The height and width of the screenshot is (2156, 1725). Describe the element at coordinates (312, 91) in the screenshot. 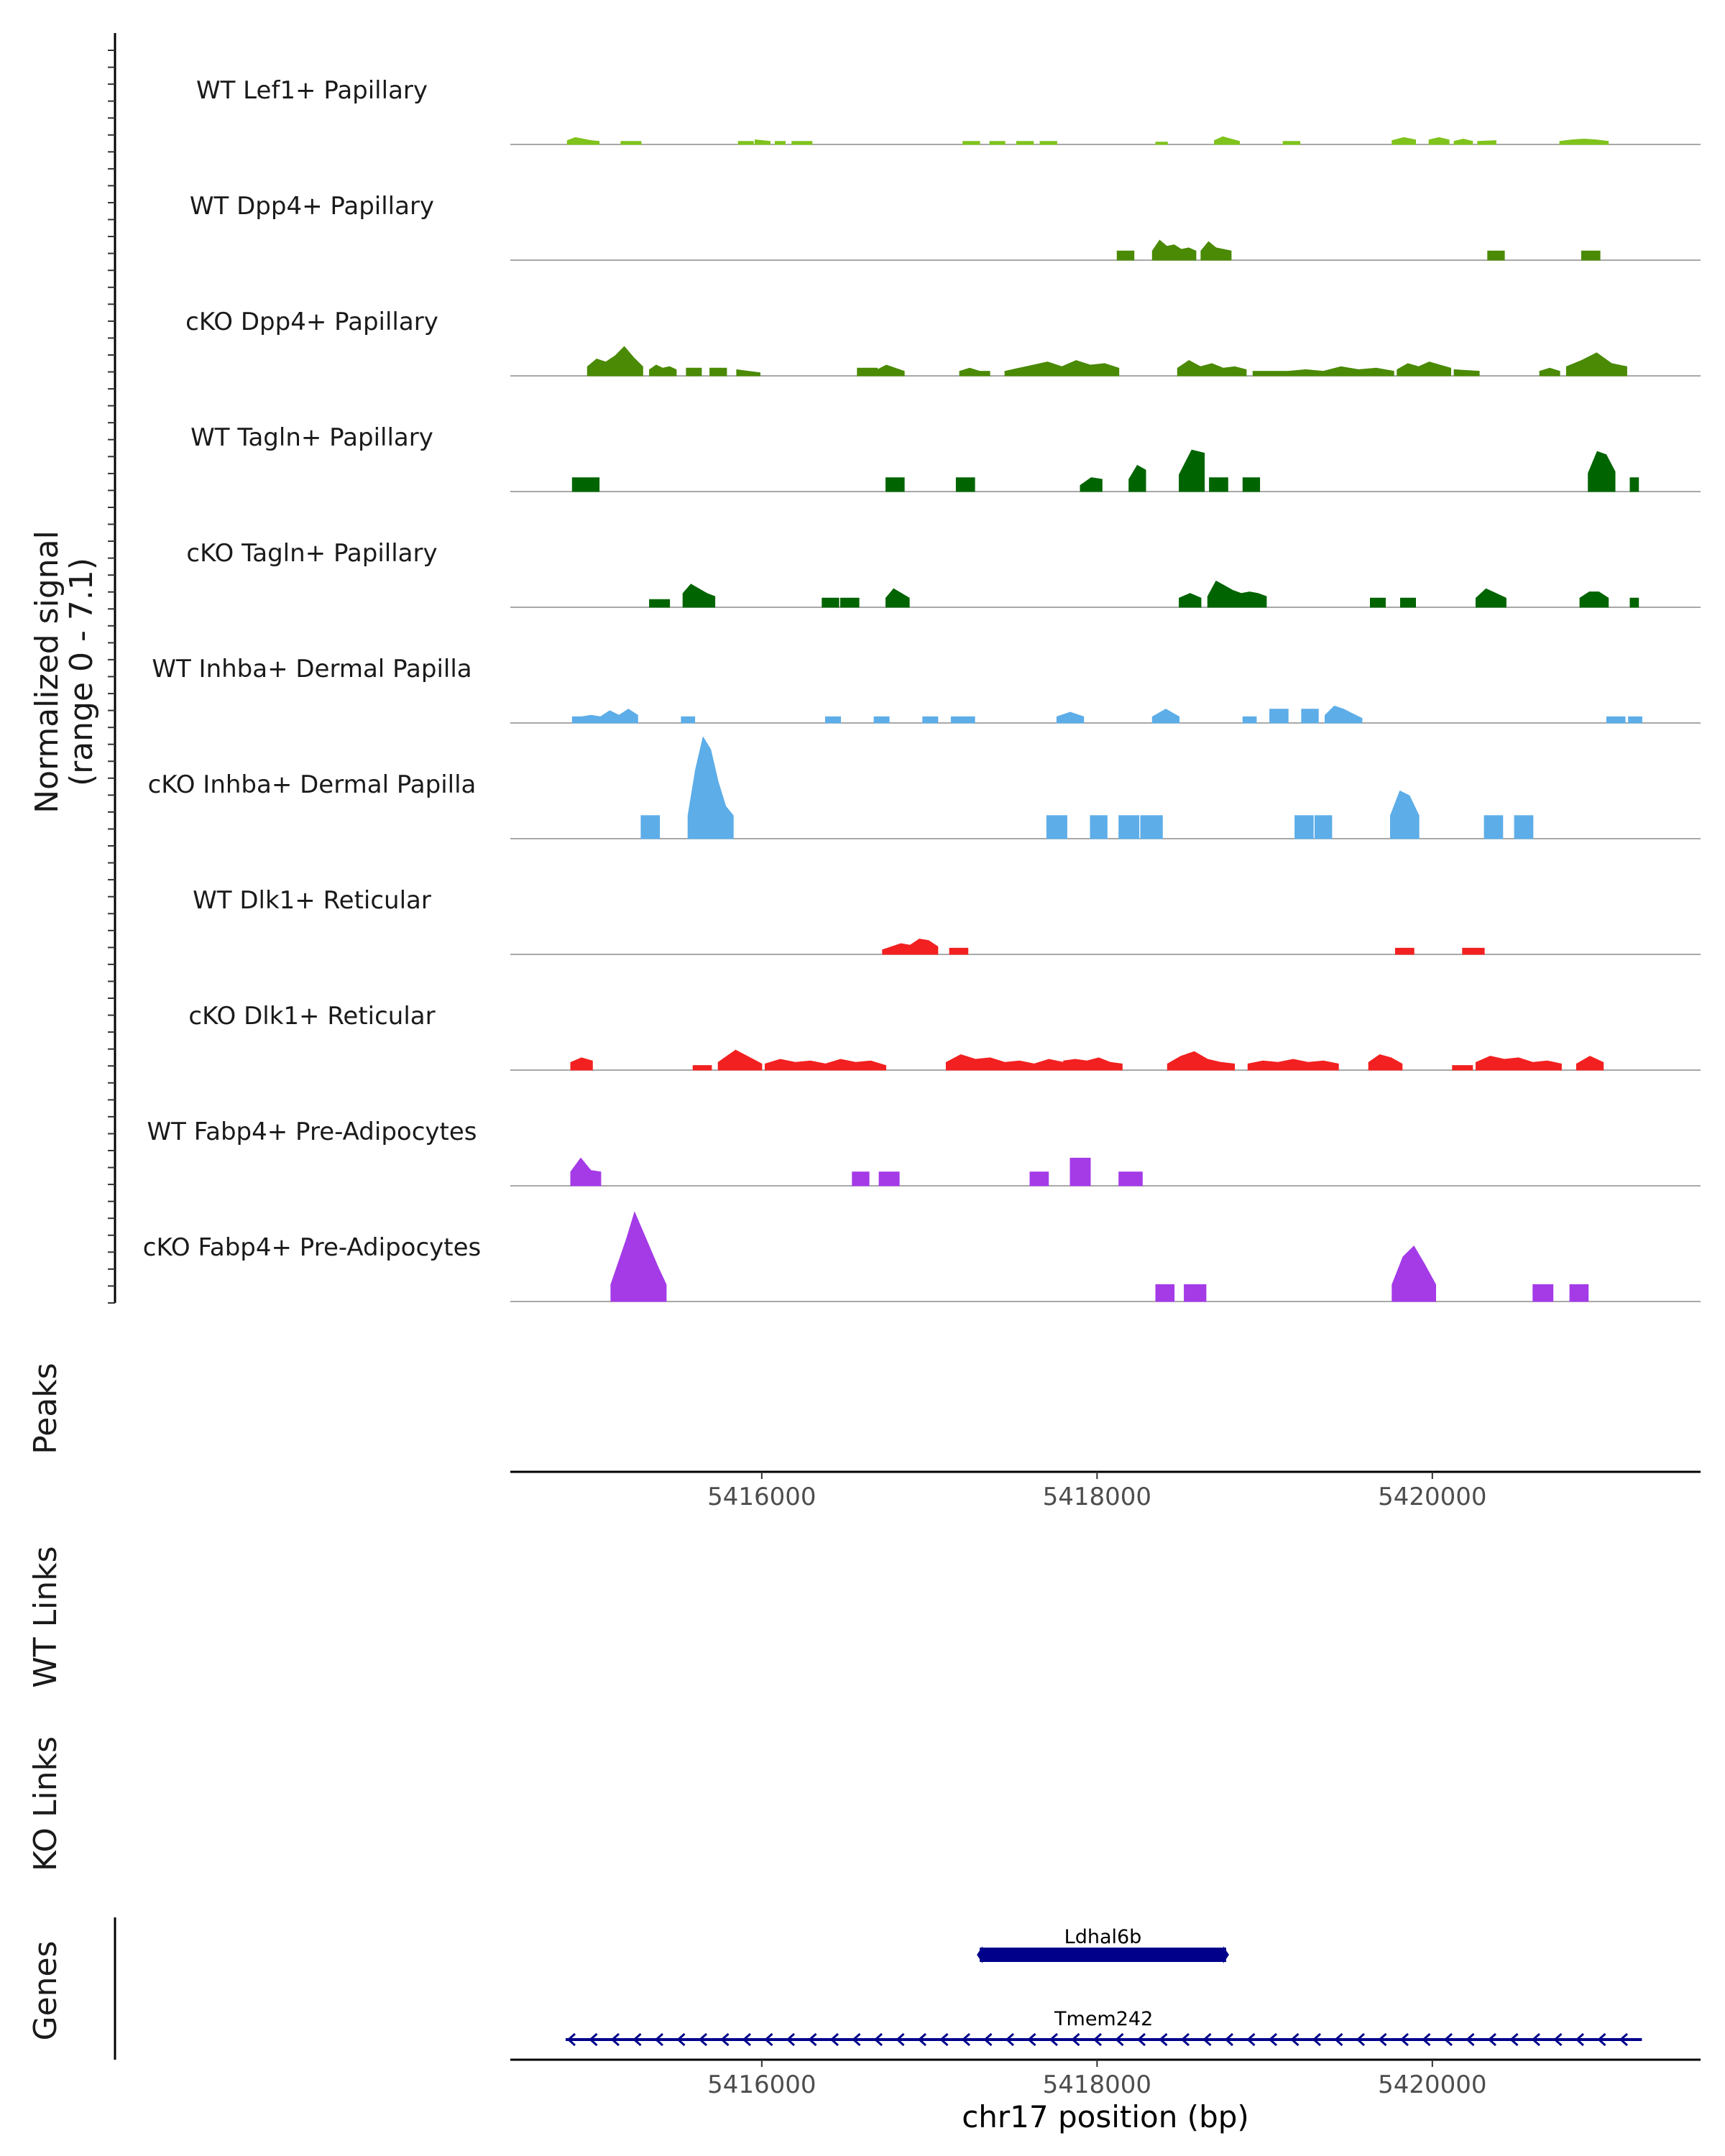

I see `track-label: WT Lef1+ Papillary` at that location.